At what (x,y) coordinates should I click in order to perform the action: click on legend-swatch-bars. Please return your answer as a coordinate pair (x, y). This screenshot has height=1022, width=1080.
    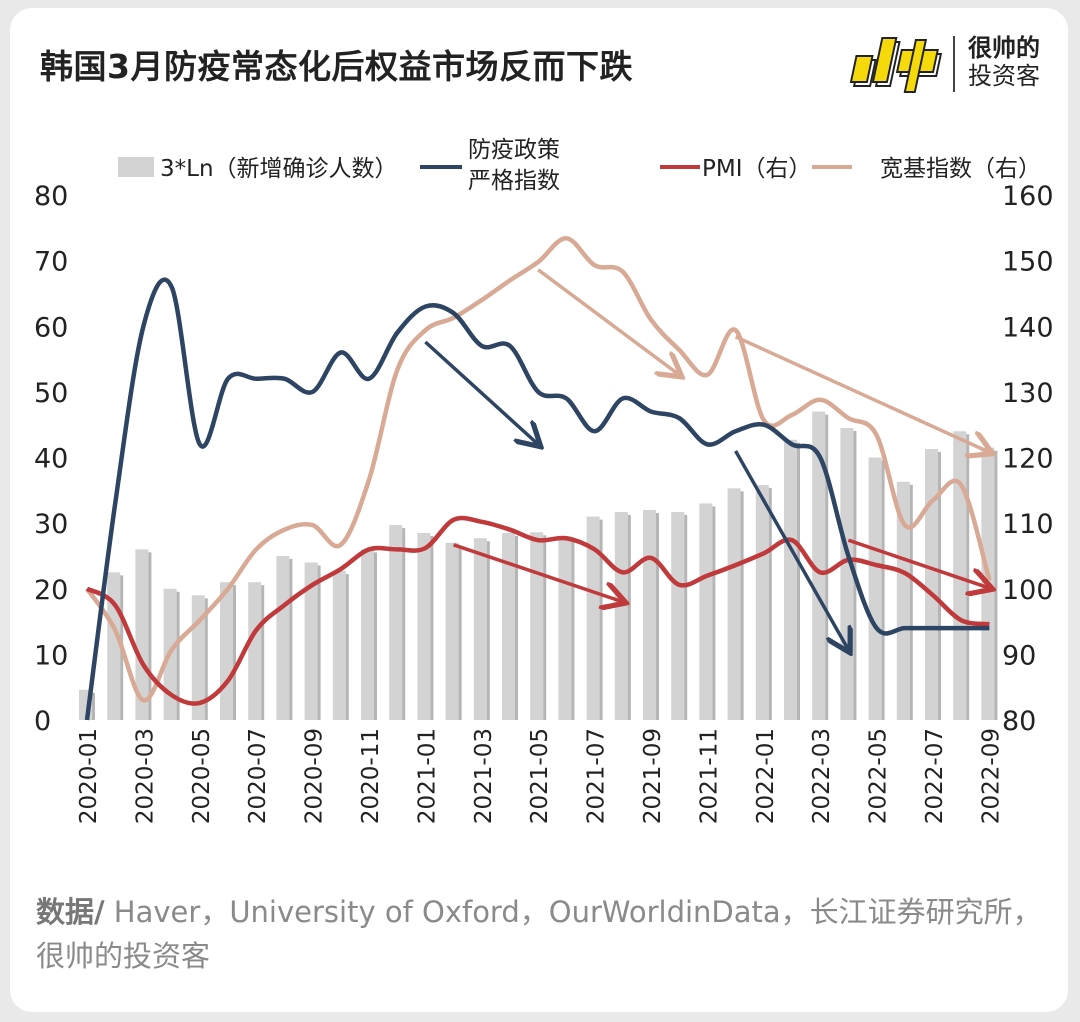
    Looking at the image, I should click on (136, 167).